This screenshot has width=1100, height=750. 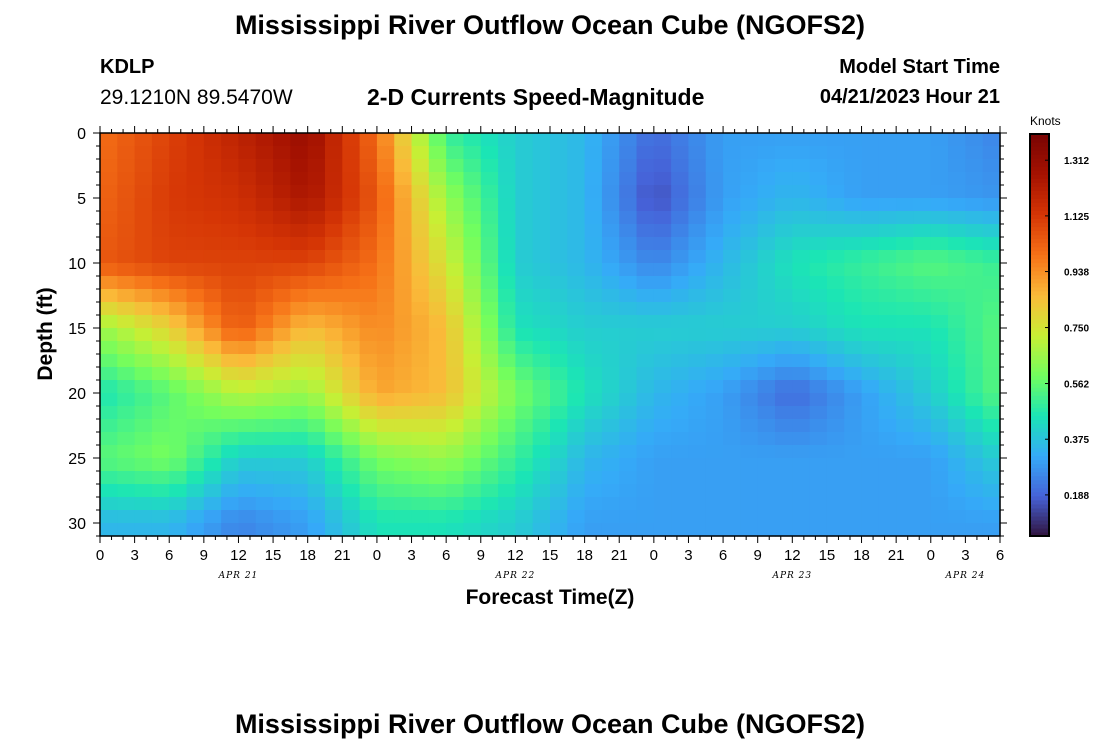 What do you see at coordinates (791, 576) in the screenshot?
I see `date-label: APR 23` at bounding box center [791, 576].